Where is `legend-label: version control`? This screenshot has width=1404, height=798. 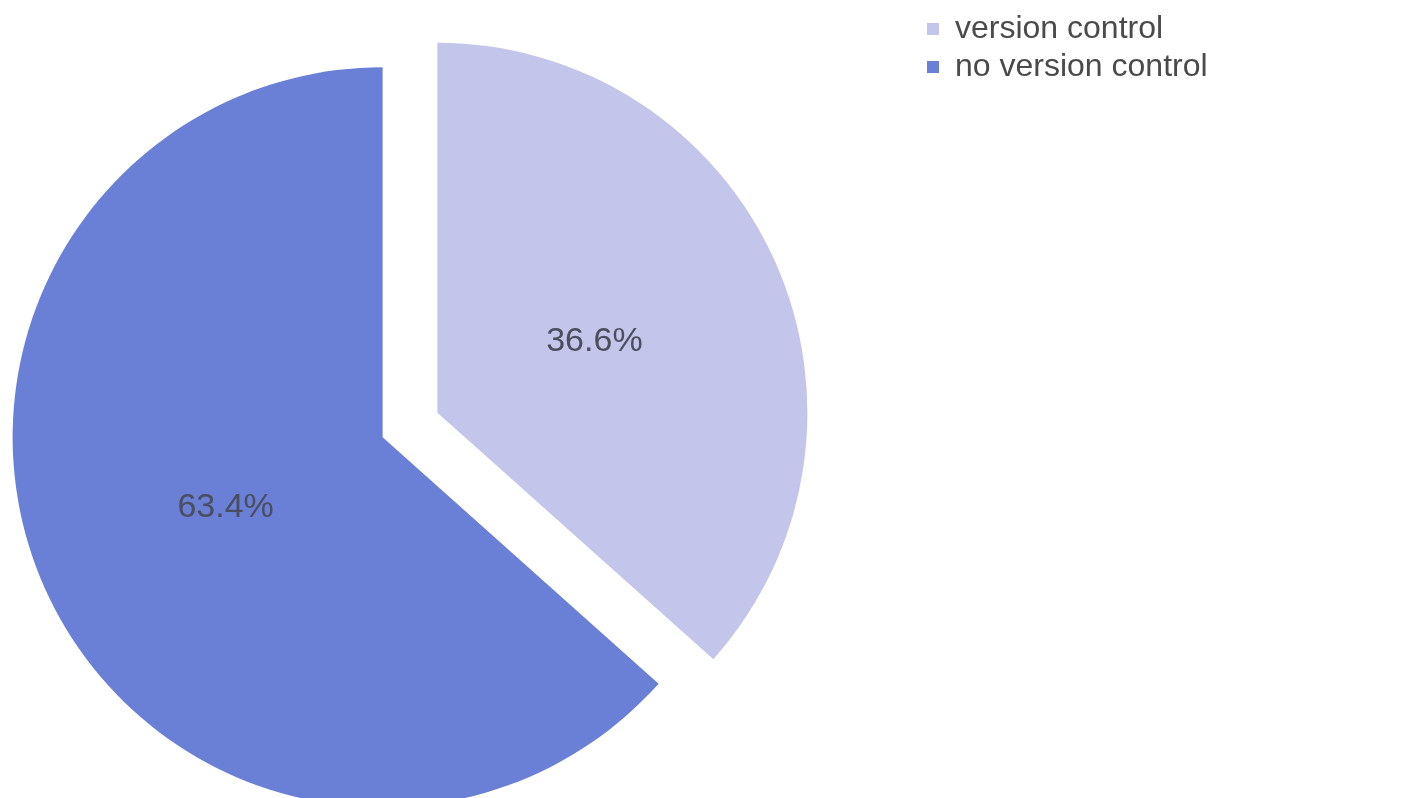
legend-label: version control is located at coordinates (1059, 27).